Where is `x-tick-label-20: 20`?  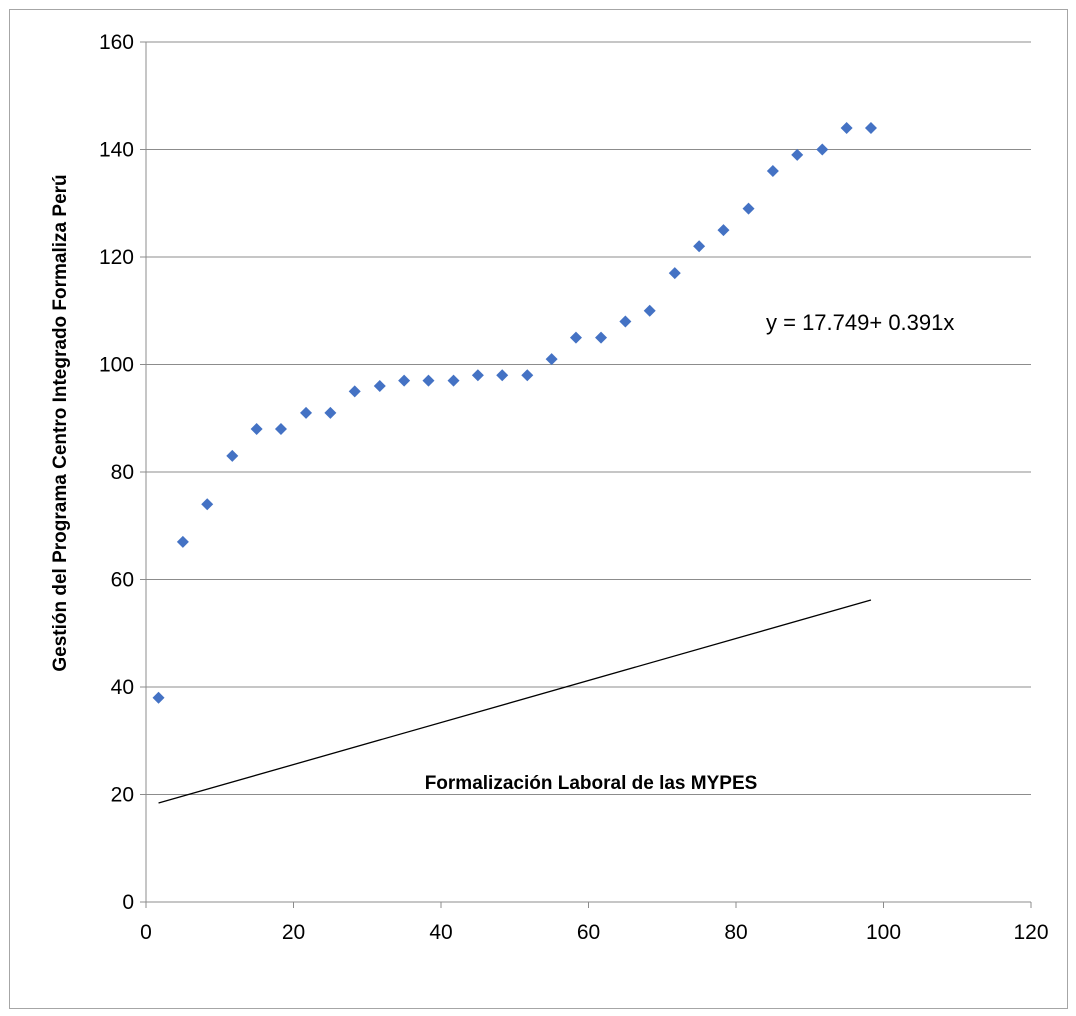
x-tick-label-20: 20 is located at coordinates (293, 932).